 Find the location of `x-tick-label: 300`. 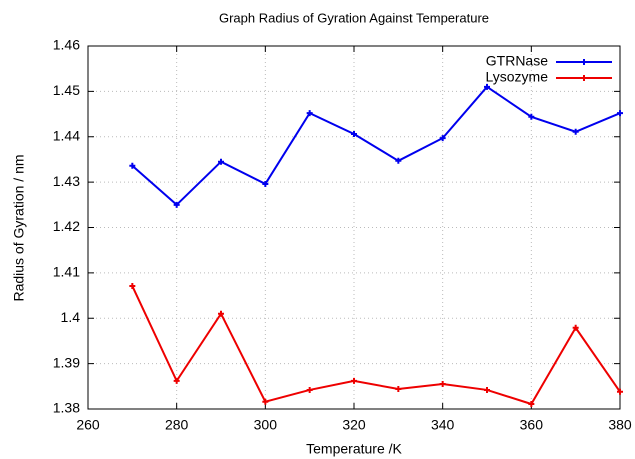

x-tick-label: 300 is located at coordinates (266, 425).